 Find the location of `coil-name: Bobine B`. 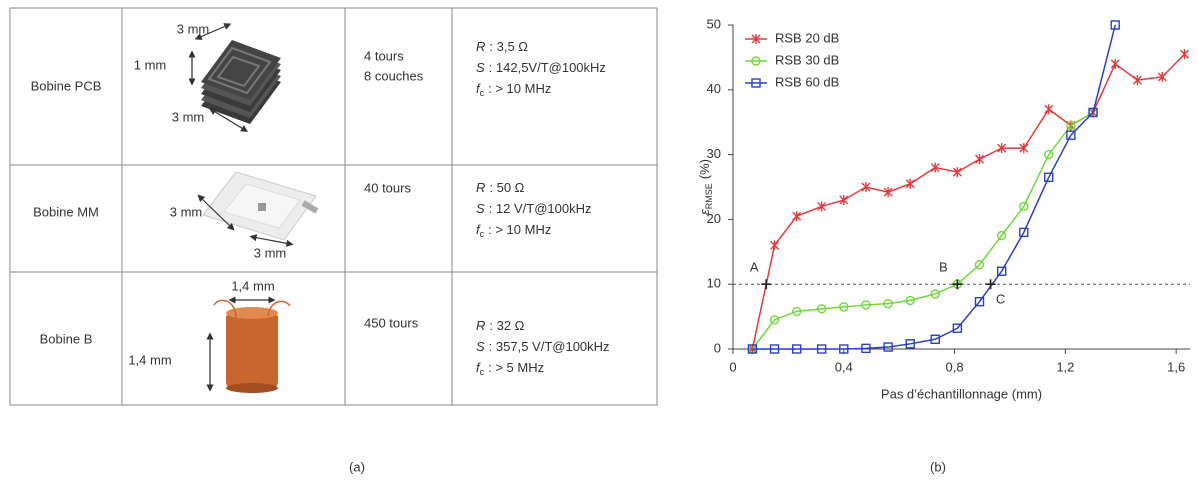

coil-name: Bobine B is located at coordinates (66, 338).